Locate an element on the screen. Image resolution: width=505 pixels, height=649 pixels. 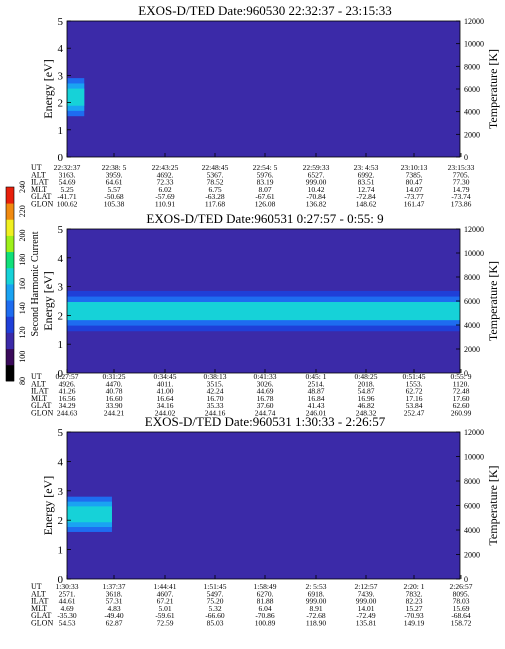
orbit-cell: 148.62 is located at coordinates (366, 204).